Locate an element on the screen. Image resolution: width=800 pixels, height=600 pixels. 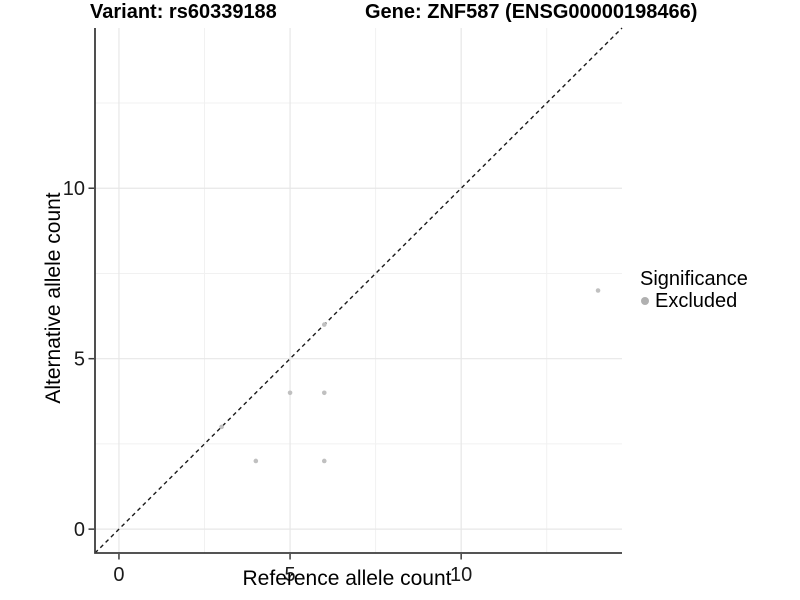
x-tick-label: 10 is located at coordinates (461, 575).